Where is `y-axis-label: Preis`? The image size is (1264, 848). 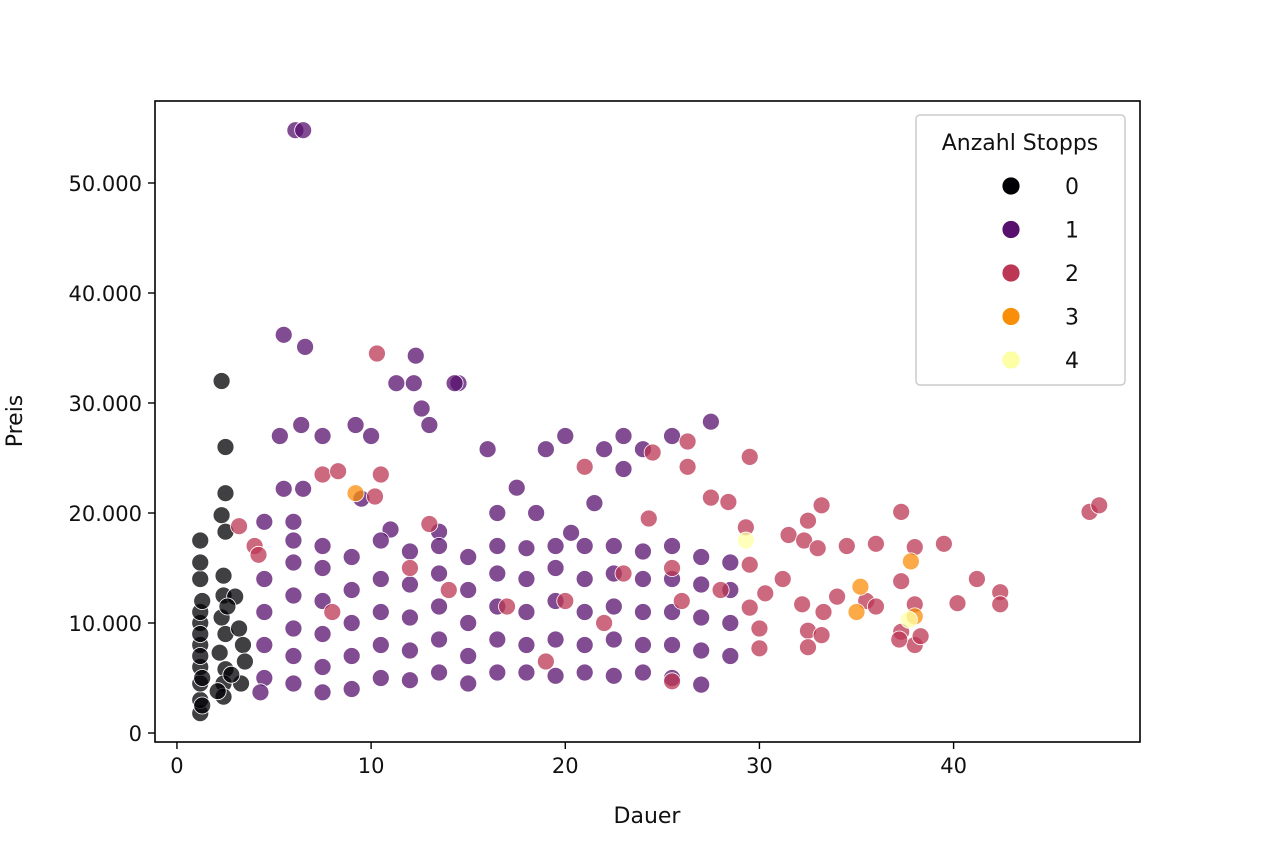
y-axis-label: Preis is located at coordinates (15, 421).